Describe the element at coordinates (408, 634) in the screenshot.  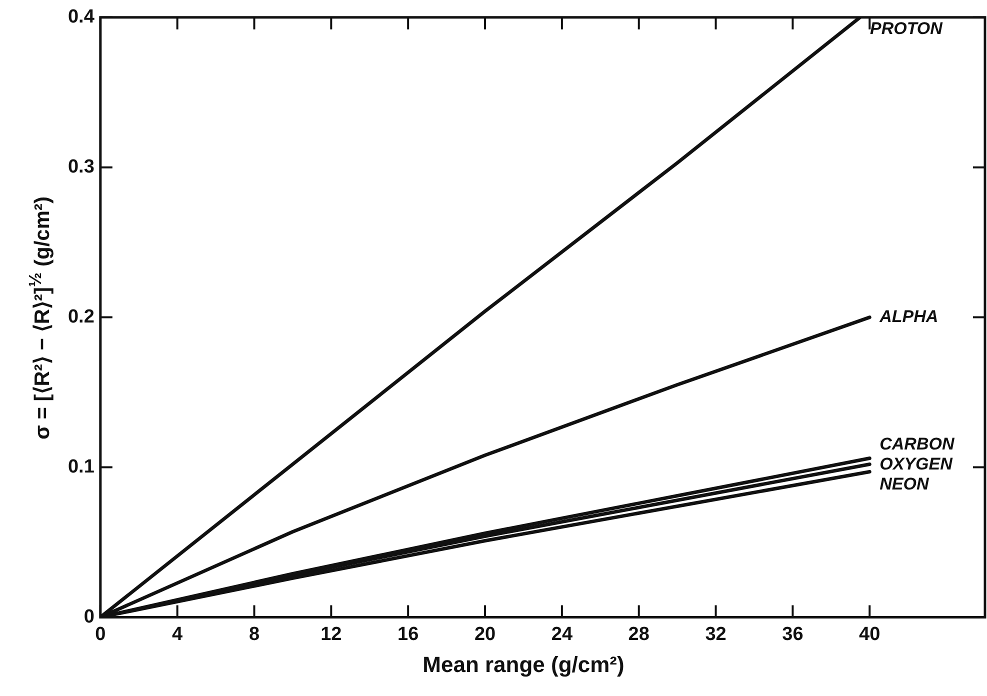
I see `x-tick-label: 16` at that location.